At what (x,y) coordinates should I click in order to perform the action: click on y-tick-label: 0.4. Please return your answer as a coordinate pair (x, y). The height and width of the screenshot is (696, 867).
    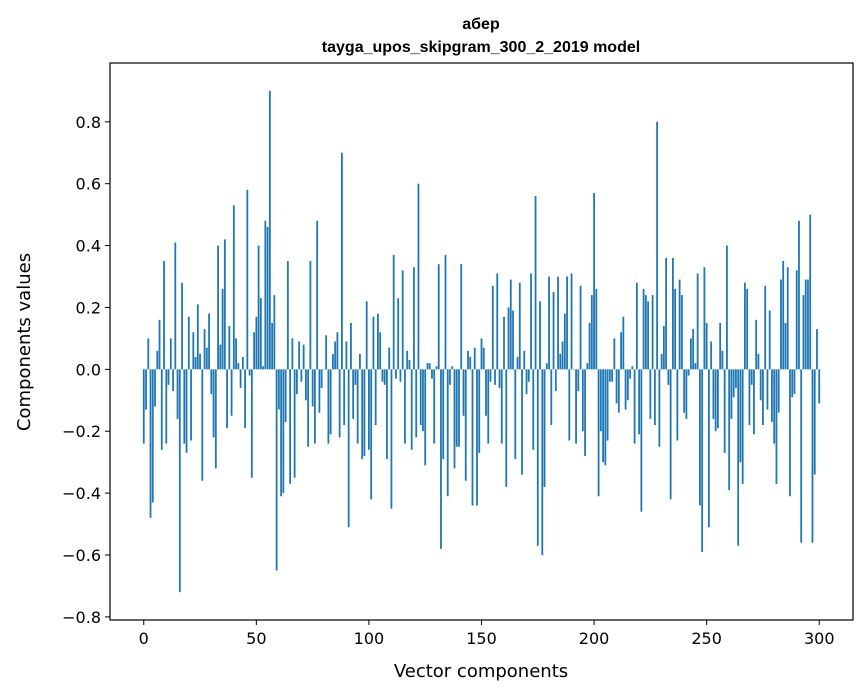
    Looking at the image, I should click on (88, 246).